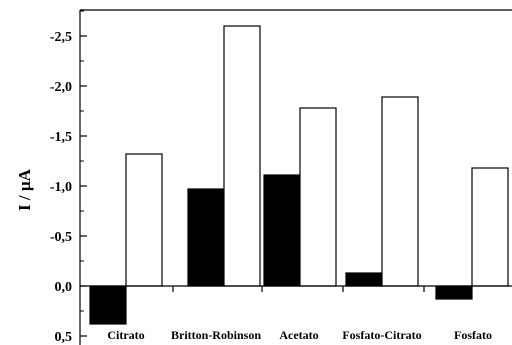 This screenshot has width=512, height=345. Describe the element at coordinates (364, 279) in the screenshot. I see `bar-fosfato-citrato-s1` at that location.